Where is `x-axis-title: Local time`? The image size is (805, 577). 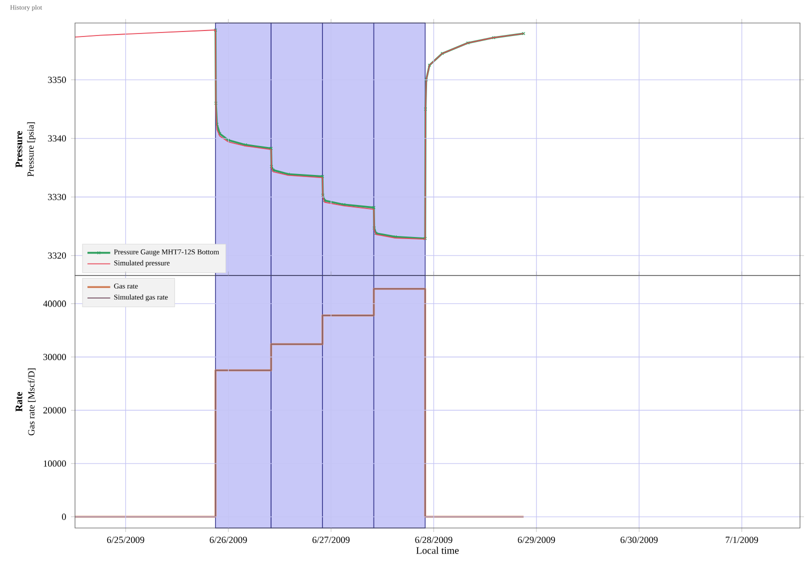
x-axis-title: Local time is located at coordinates (437, 550).